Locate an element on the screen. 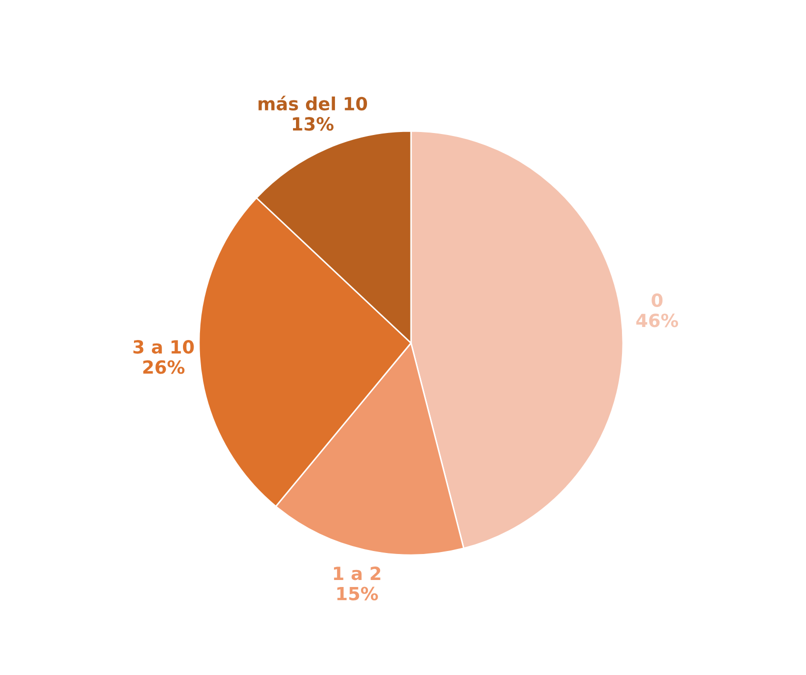 This screenshot has width=806, height=675. data-label: 15% is located at coordinates (357, 593).